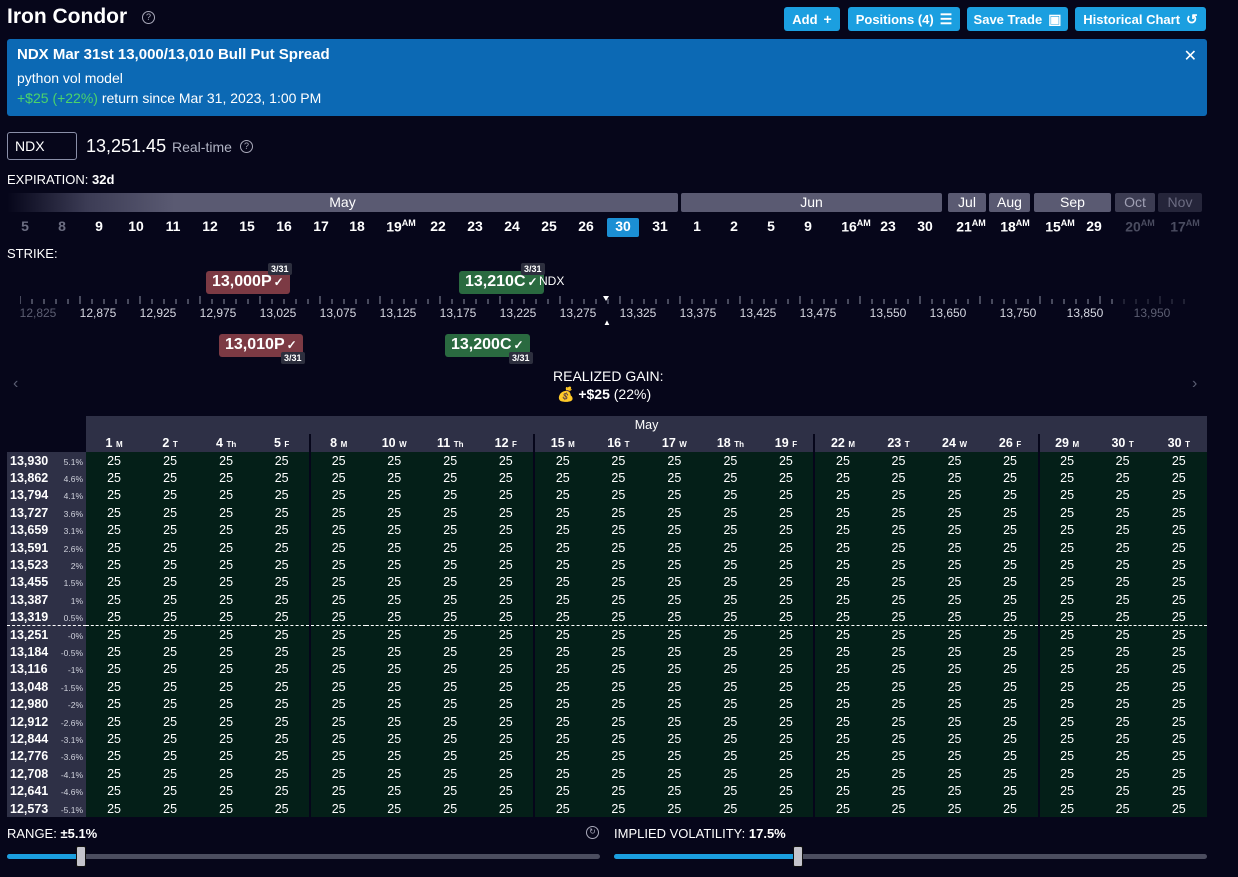 This screenshot has width=1238, height=877. I want to click on expiration-day: 24, so click(512, 226).